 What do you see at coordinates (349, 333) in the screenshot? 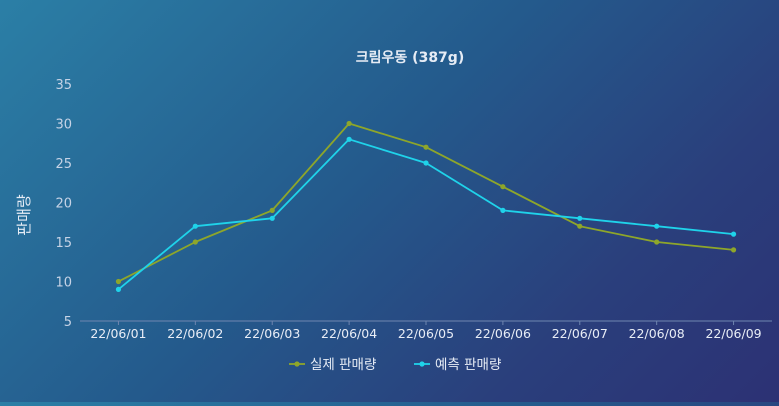
I see `x-tick-label: 22/06/04` at bounding box center [349, 333].